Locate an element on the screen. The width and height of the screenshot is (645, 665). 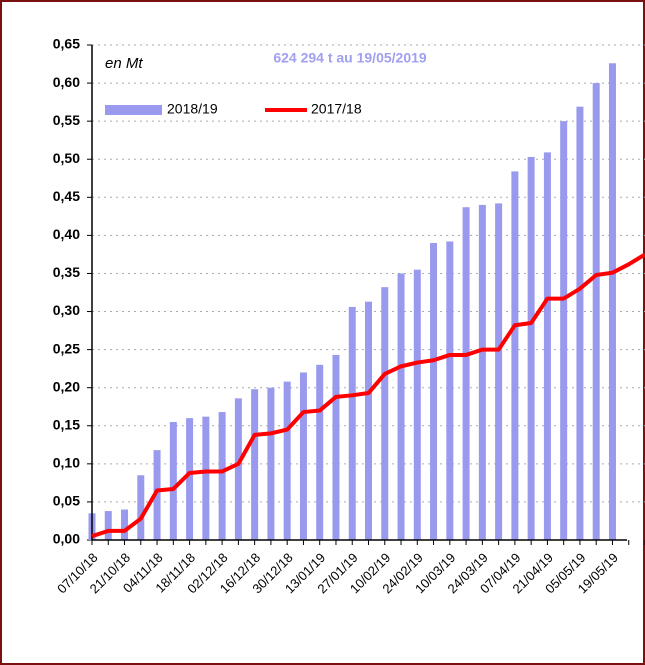
y-tick-label: 0,00 is located at coordinates (66, 539).